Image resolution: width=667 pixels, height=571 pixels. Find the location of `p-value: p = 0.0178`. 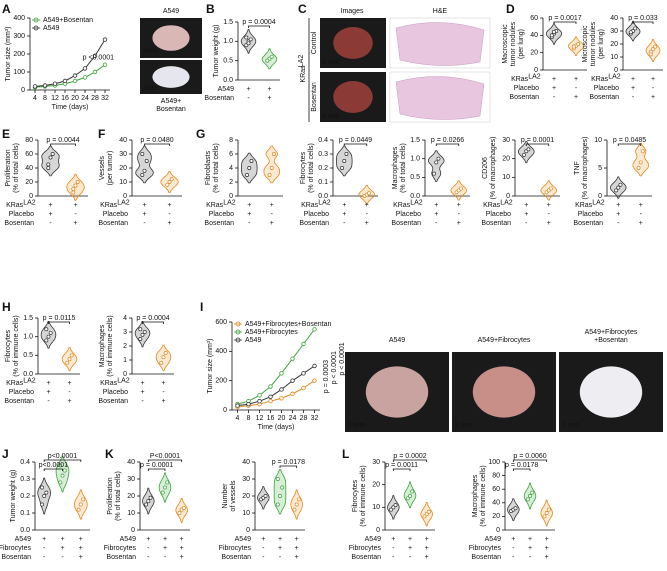

p-value: p = 0.0178 is located at coordinates (521, 465).